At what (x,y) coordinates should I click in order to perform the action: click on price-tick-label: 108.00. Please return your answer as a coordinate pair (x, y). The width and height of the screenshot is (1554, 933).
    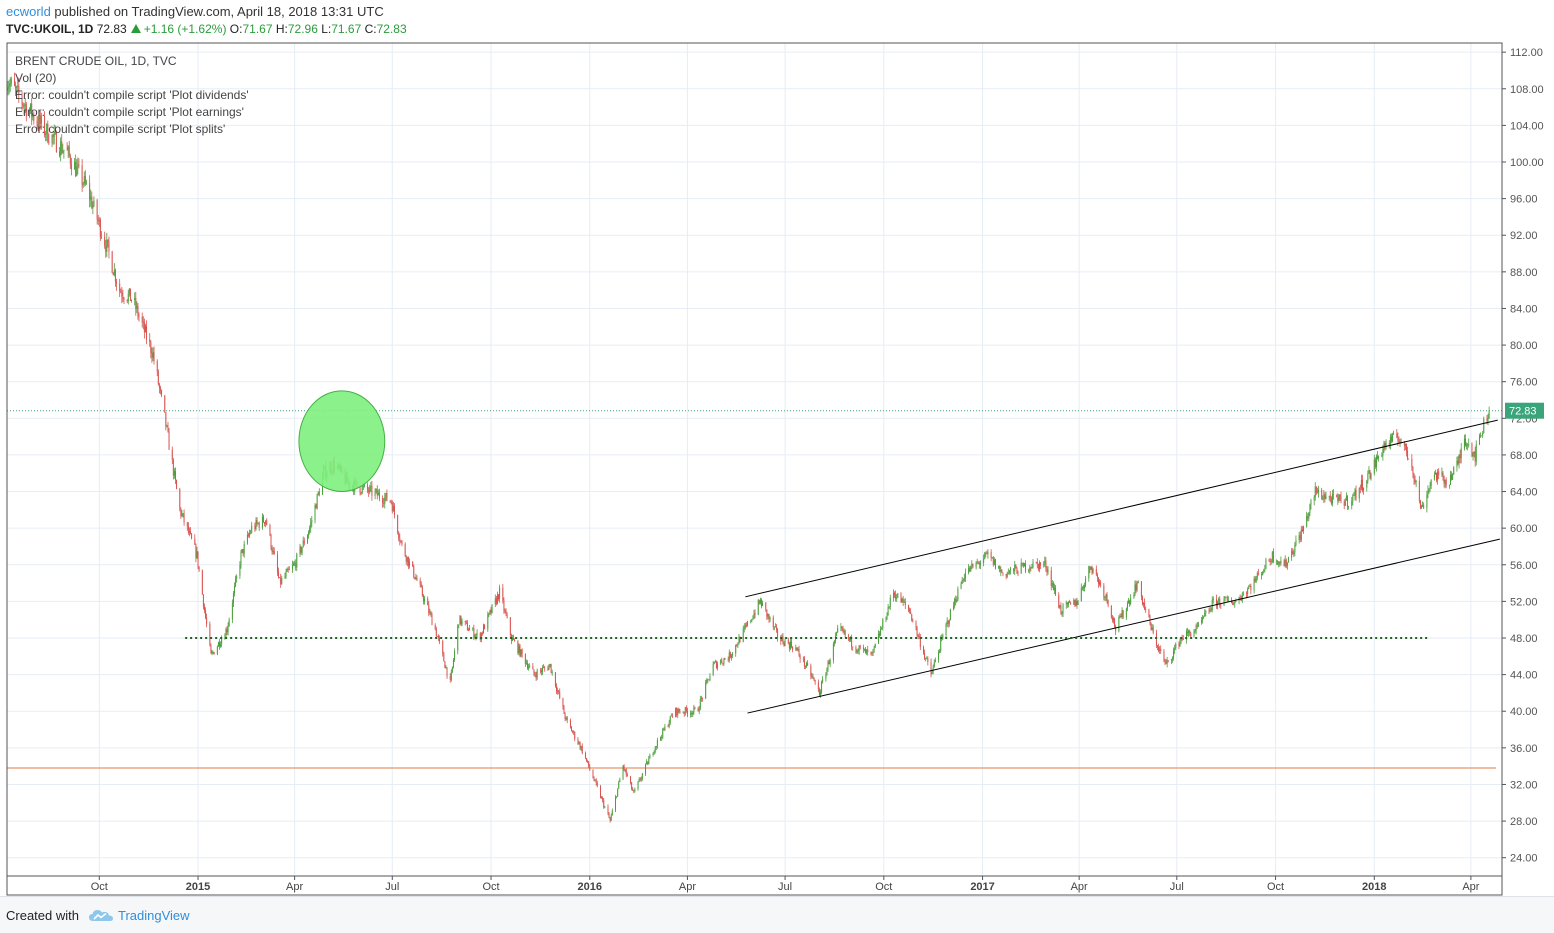
    Looking at the image, I should click on (1527, 90).